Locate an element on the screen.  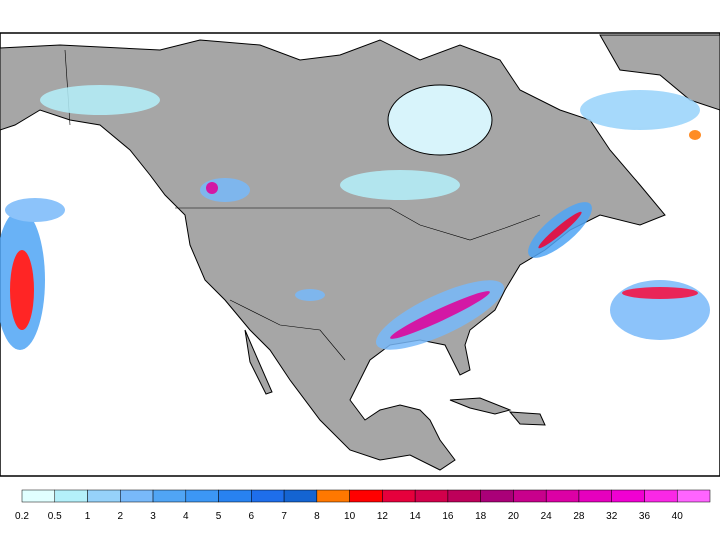
colorbar-label: 1 is located at coordinates (88, 516).